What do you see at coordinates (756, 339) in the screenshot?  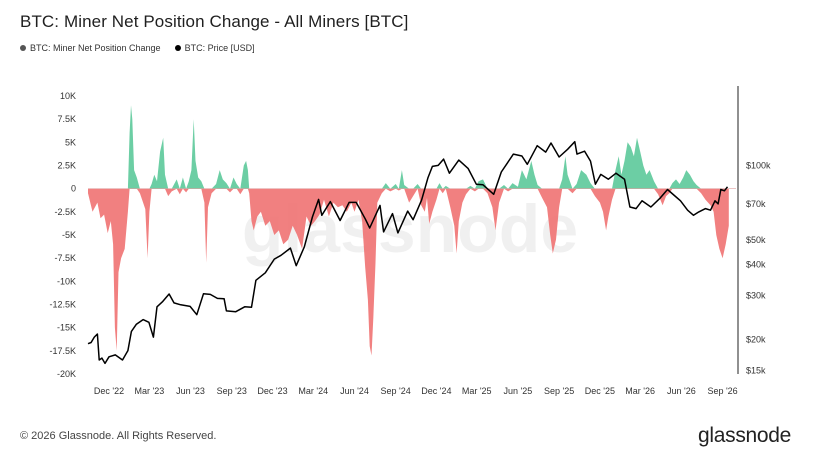 I see `right-tick-label: $20k` at bounding box center [756, 339].